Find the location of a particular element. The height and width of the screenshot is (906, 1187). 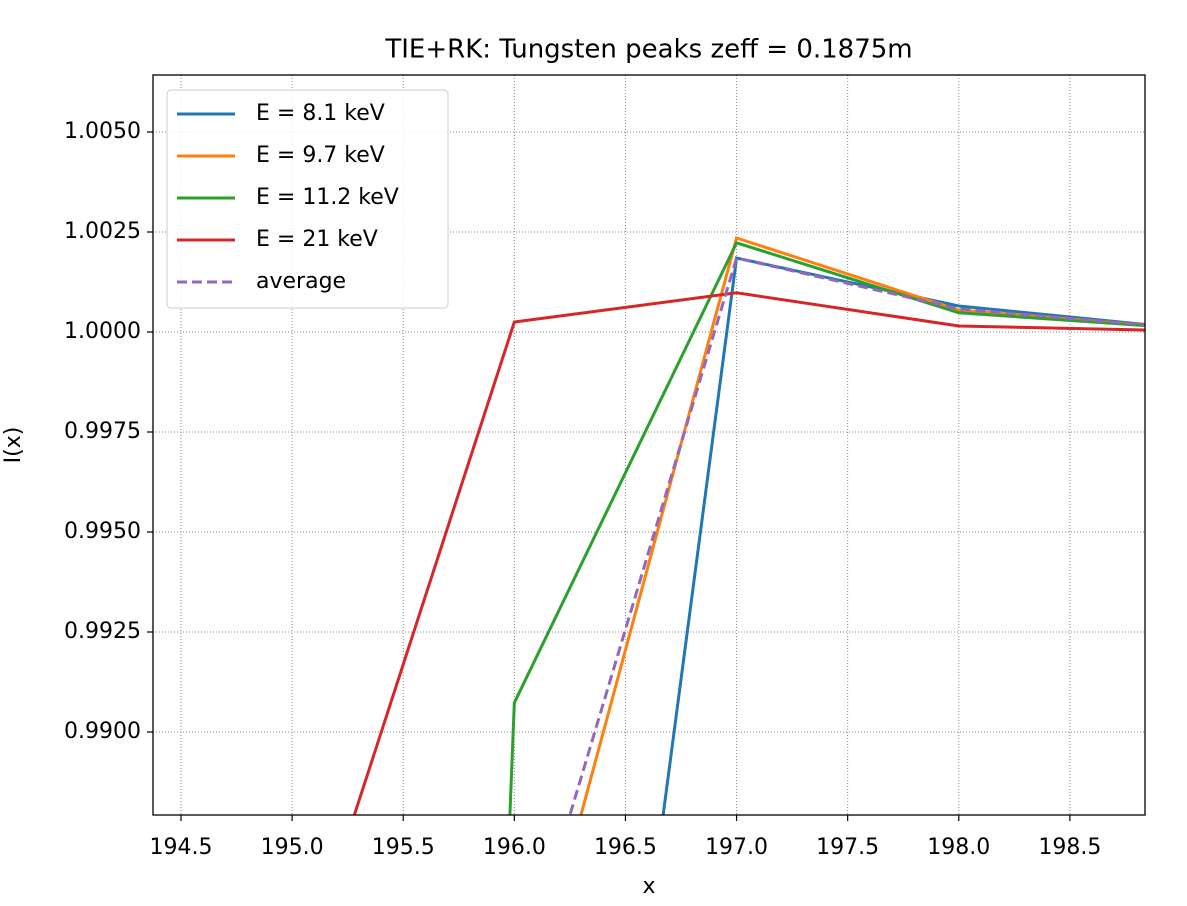

x-tick-label: 197.0 is located at coordinates (736, 847).